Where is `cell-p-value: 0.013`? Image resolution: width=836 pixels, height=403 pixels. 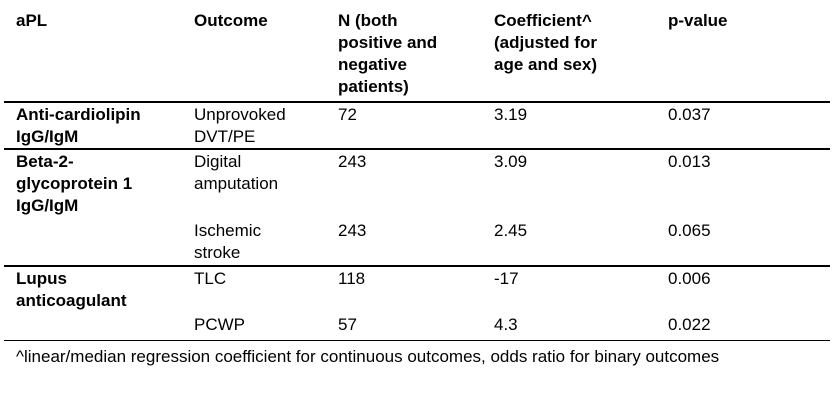
cell-p-value: 0.013 is located at coordinates (689, 161).